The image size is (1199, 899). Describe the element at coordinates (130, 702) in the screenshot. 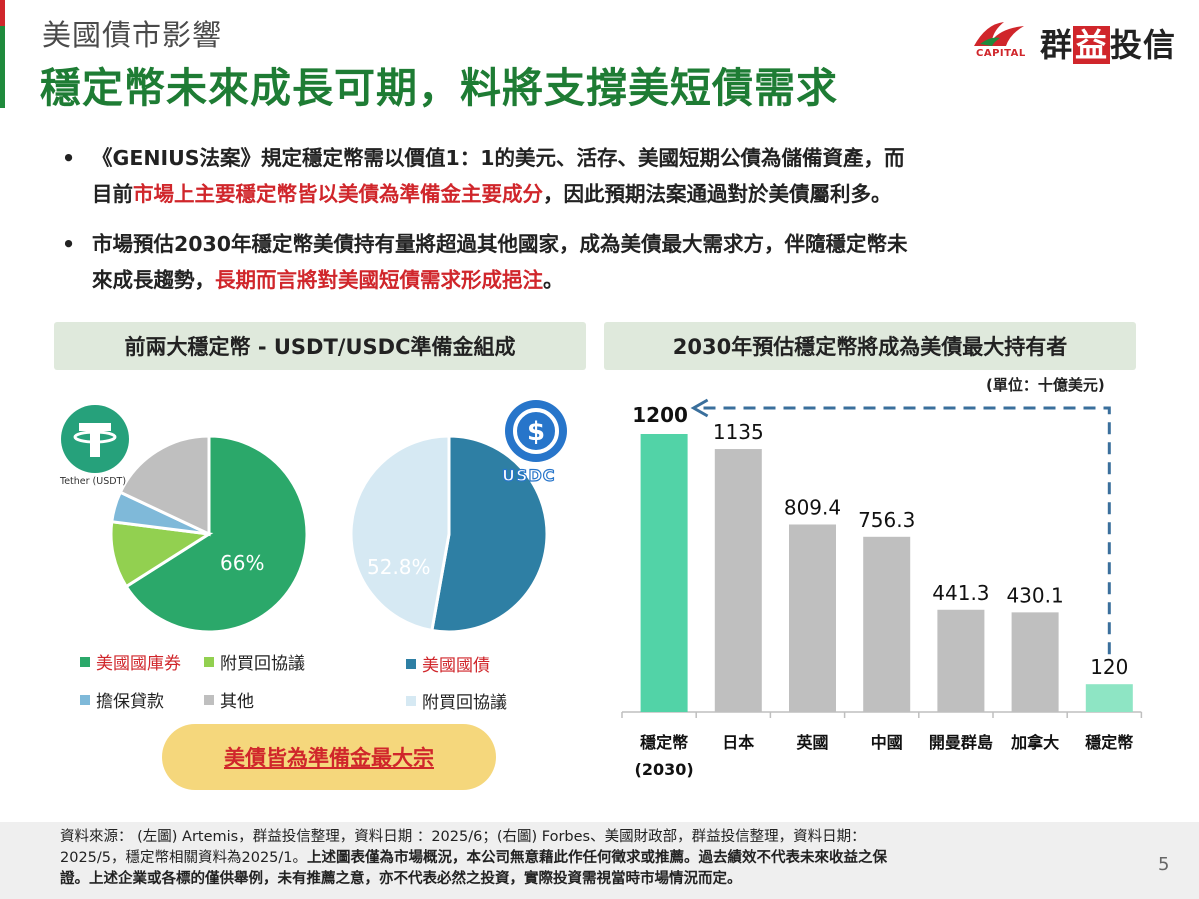

I see `legend-label: 擔保貸款` at that location.